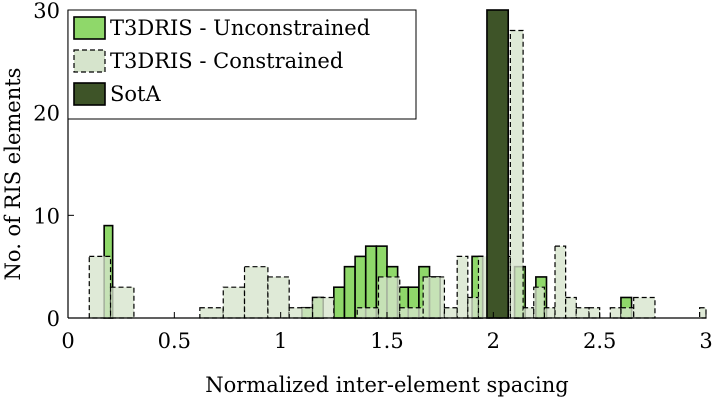 The width and height of the screenshot is (713, 404). Describe the element at coordinates (135, 94) in the screenshot. I see `legend-label-2: SotA` at that location.